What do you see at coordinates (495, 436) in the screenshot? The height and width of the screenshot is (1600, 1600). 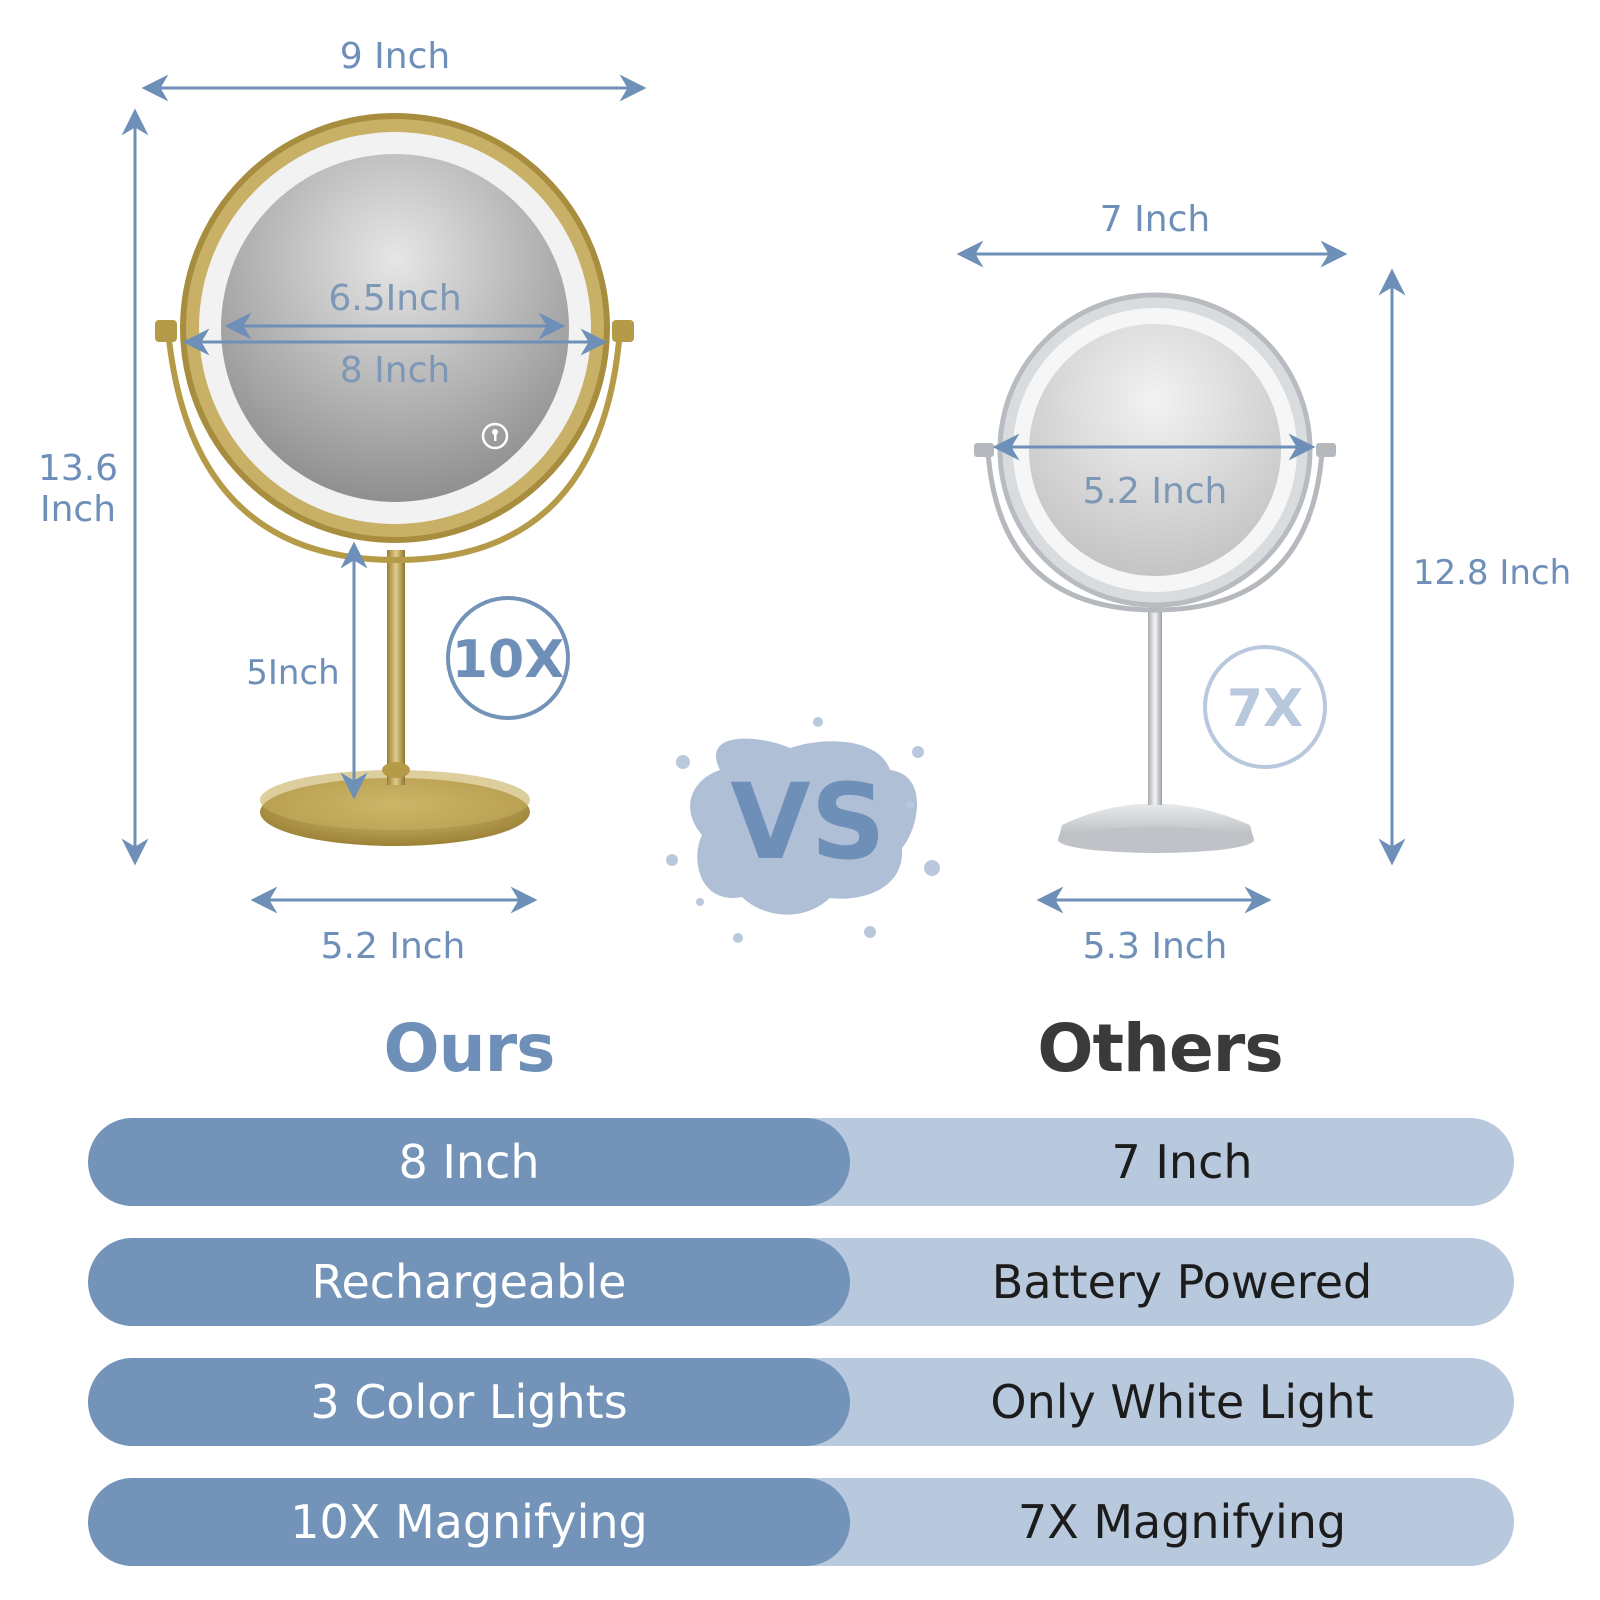 I see `touch-button-icon` at bounding box center [495, 436].